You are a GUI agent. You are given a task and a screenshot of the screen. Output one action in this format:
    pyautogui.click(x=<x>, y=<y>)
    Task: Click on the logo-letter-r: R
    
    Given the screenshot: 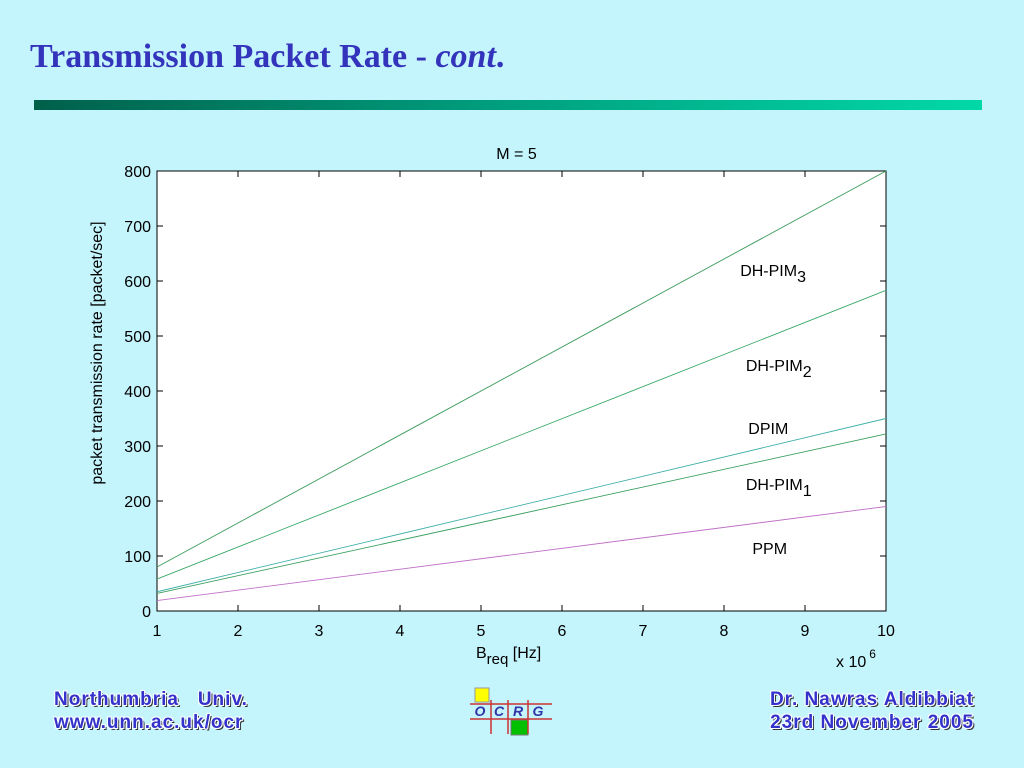 What is the action you would take?
    pyautogui.click(x=518, y=711)
    